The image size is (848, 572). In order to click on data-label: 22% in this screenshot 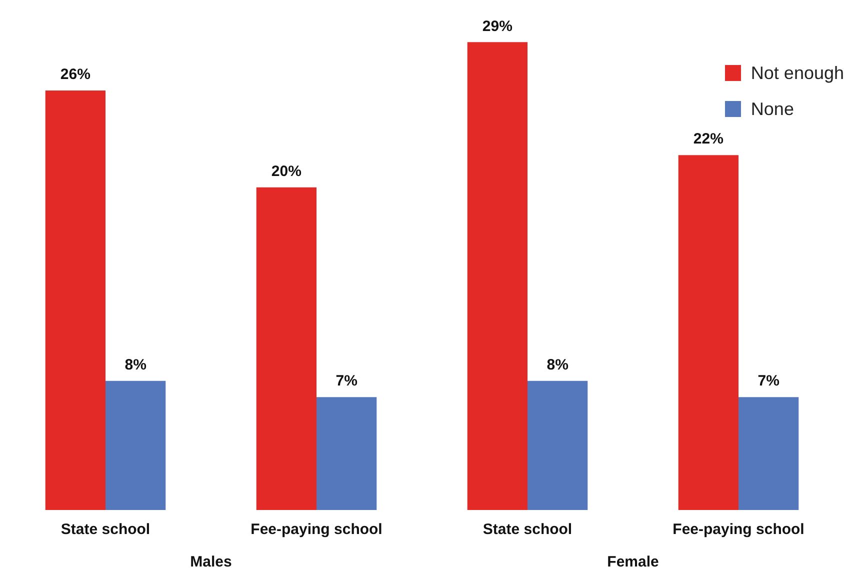, I will do `click(708, 139)`.